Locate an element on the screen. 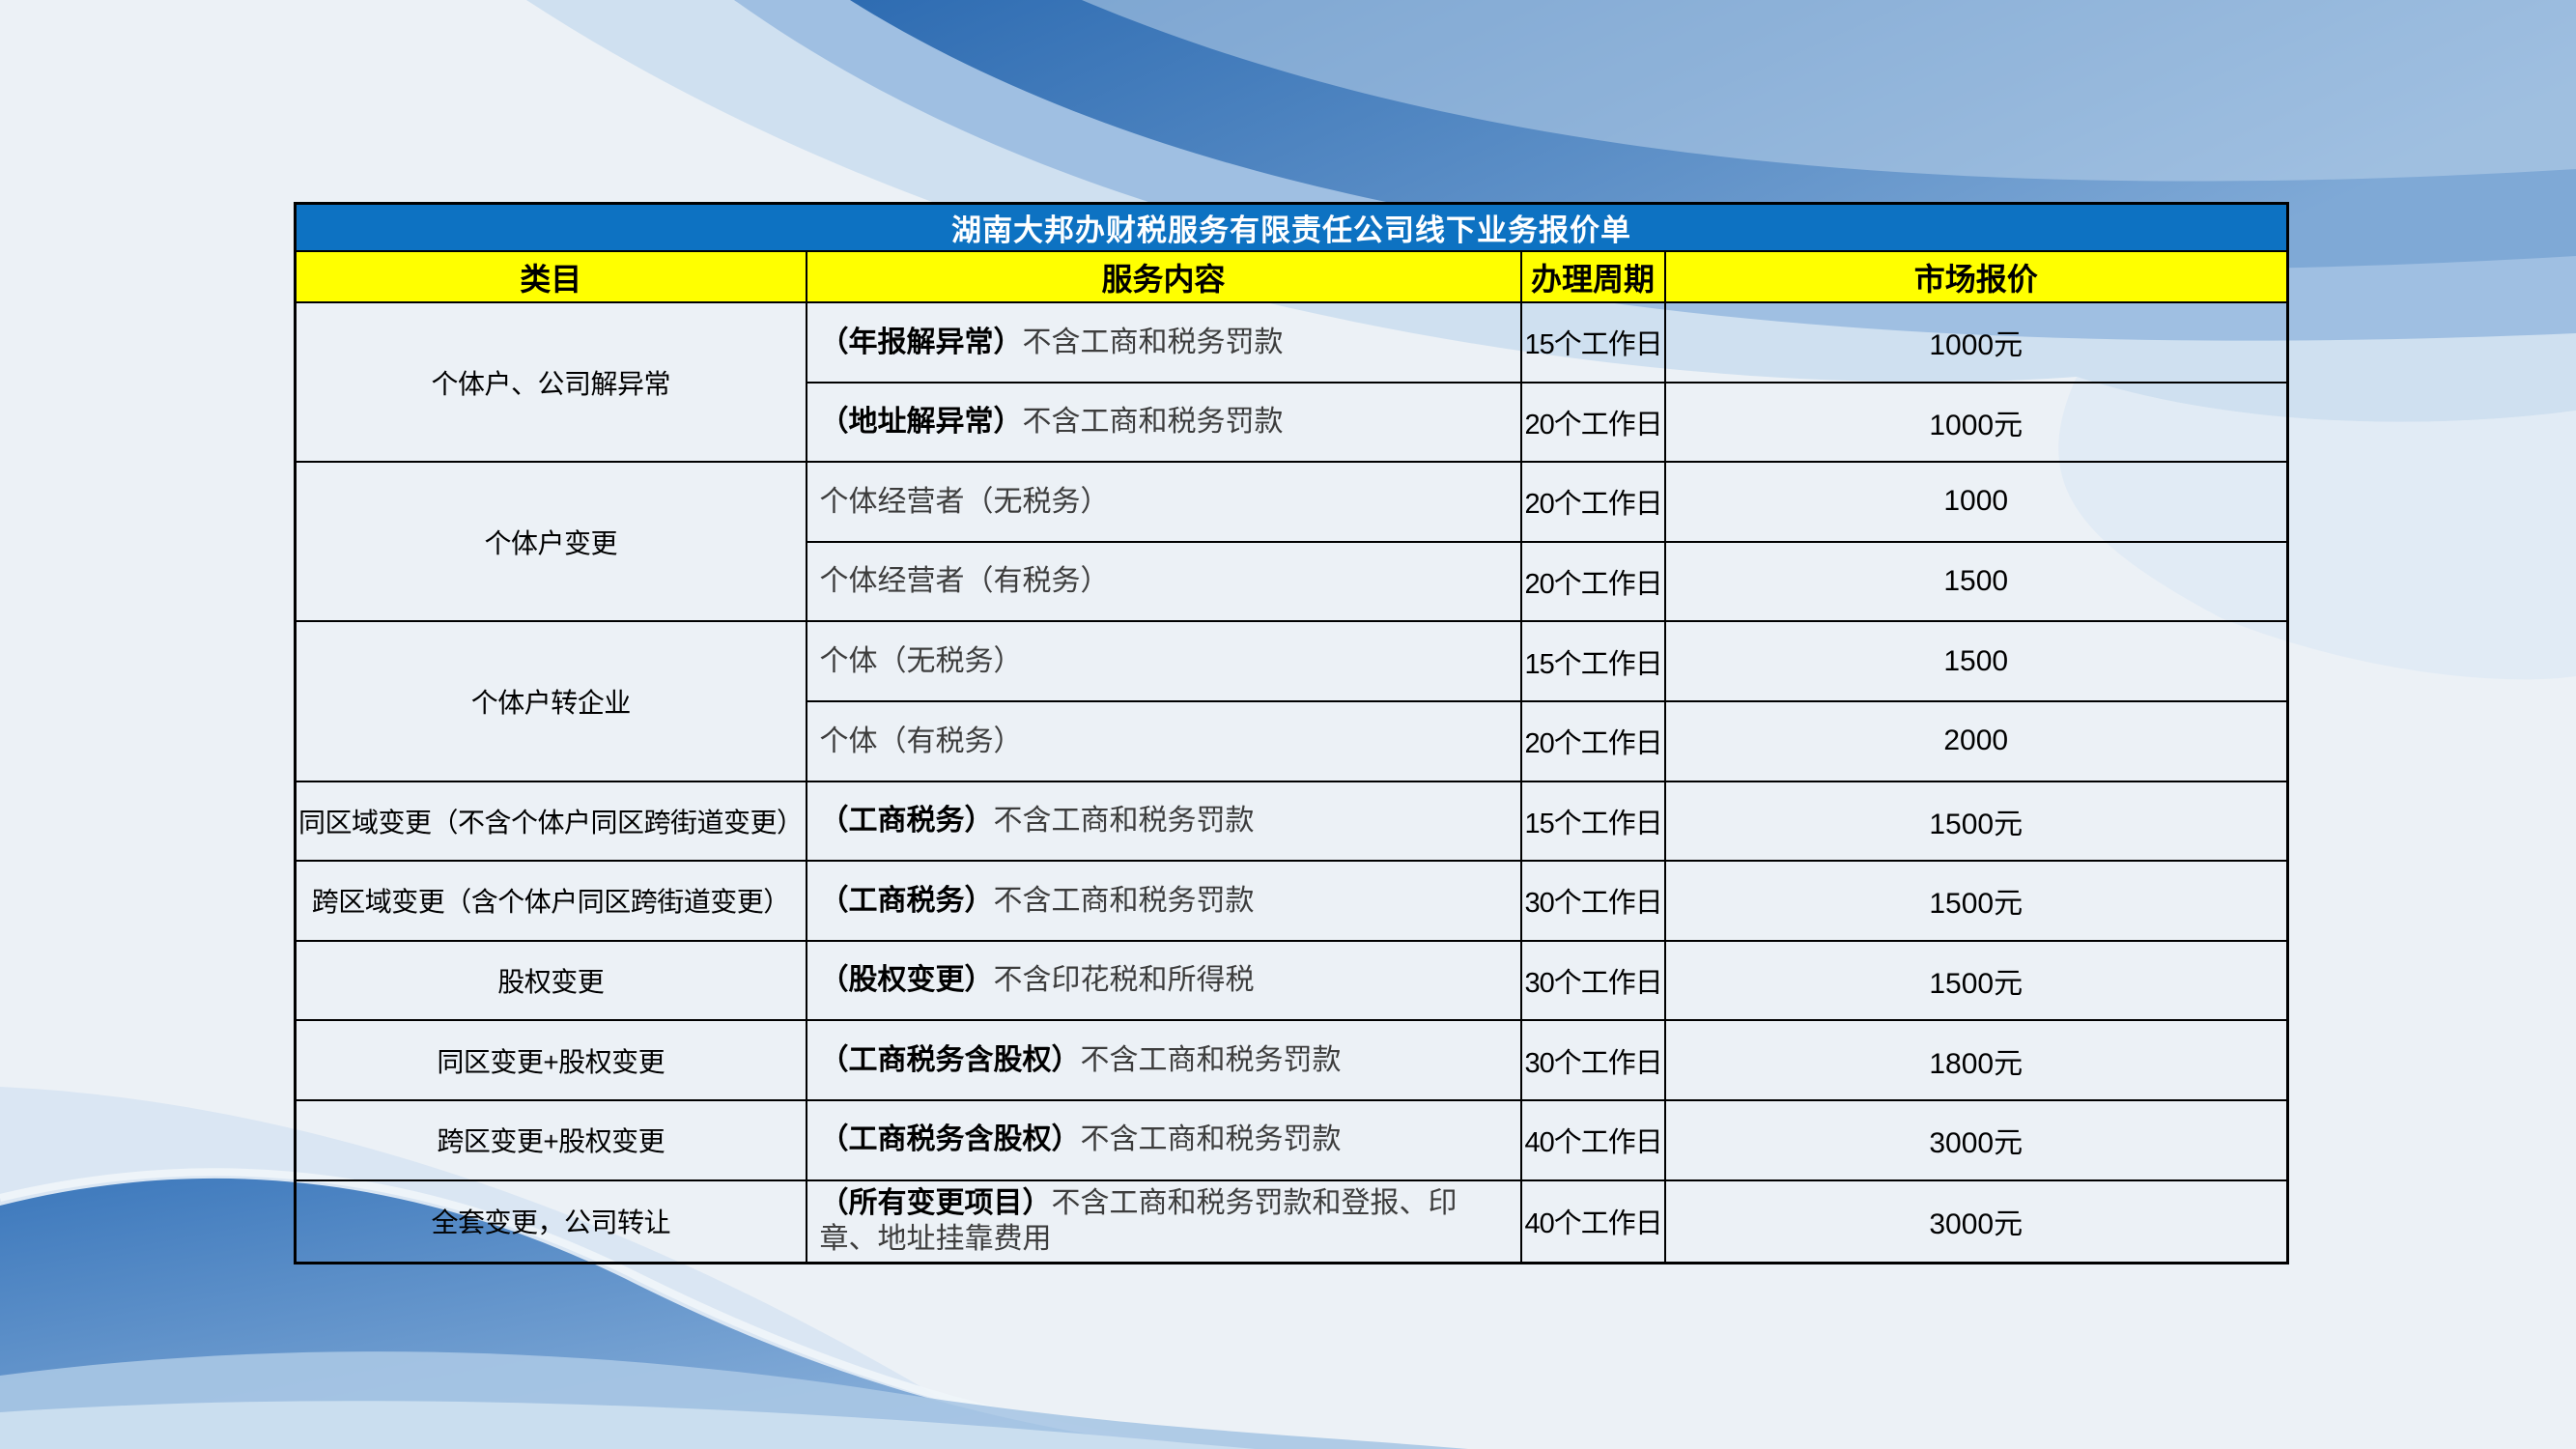 This screenshot has width=2576, height=1449. price-cell: 1000 is located at coordinates (1976, 502).